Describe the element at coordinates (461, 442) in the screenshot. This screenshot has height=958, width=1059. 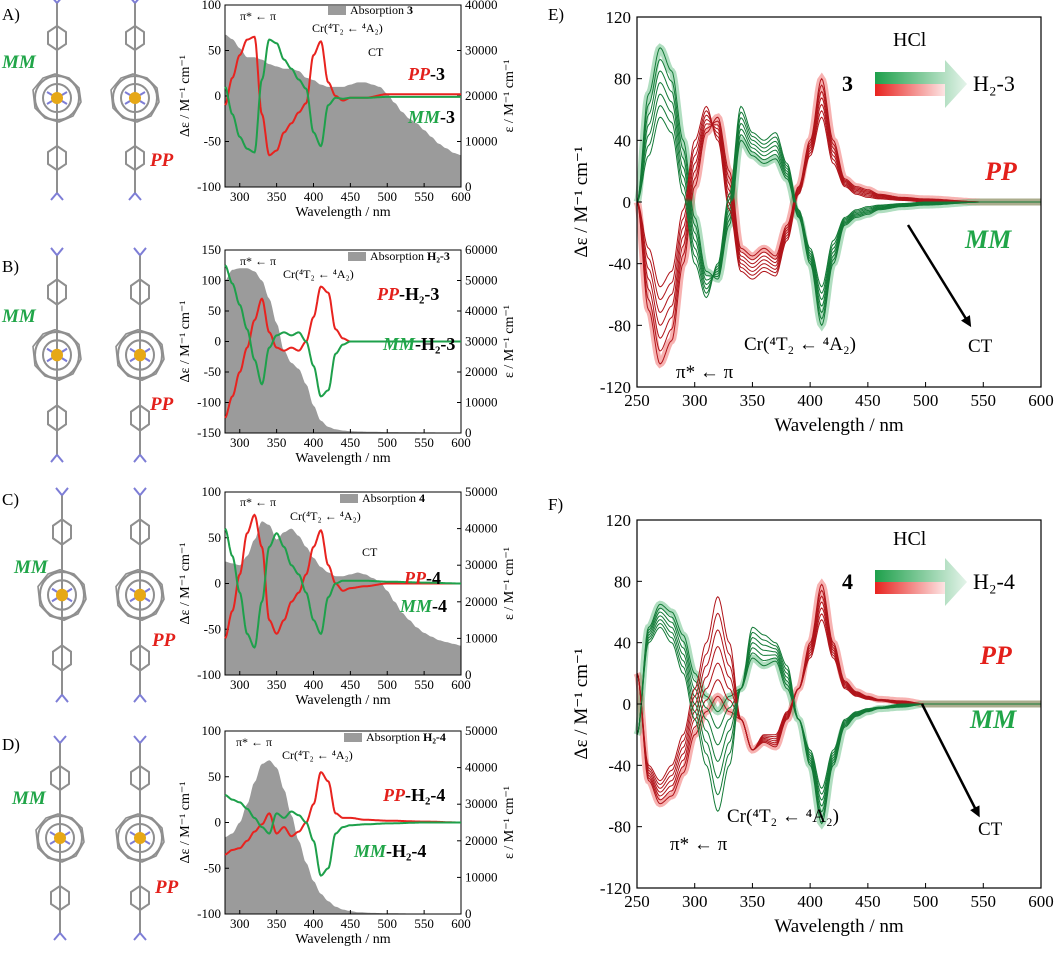
I see `x-tick-label: 600` at that location.